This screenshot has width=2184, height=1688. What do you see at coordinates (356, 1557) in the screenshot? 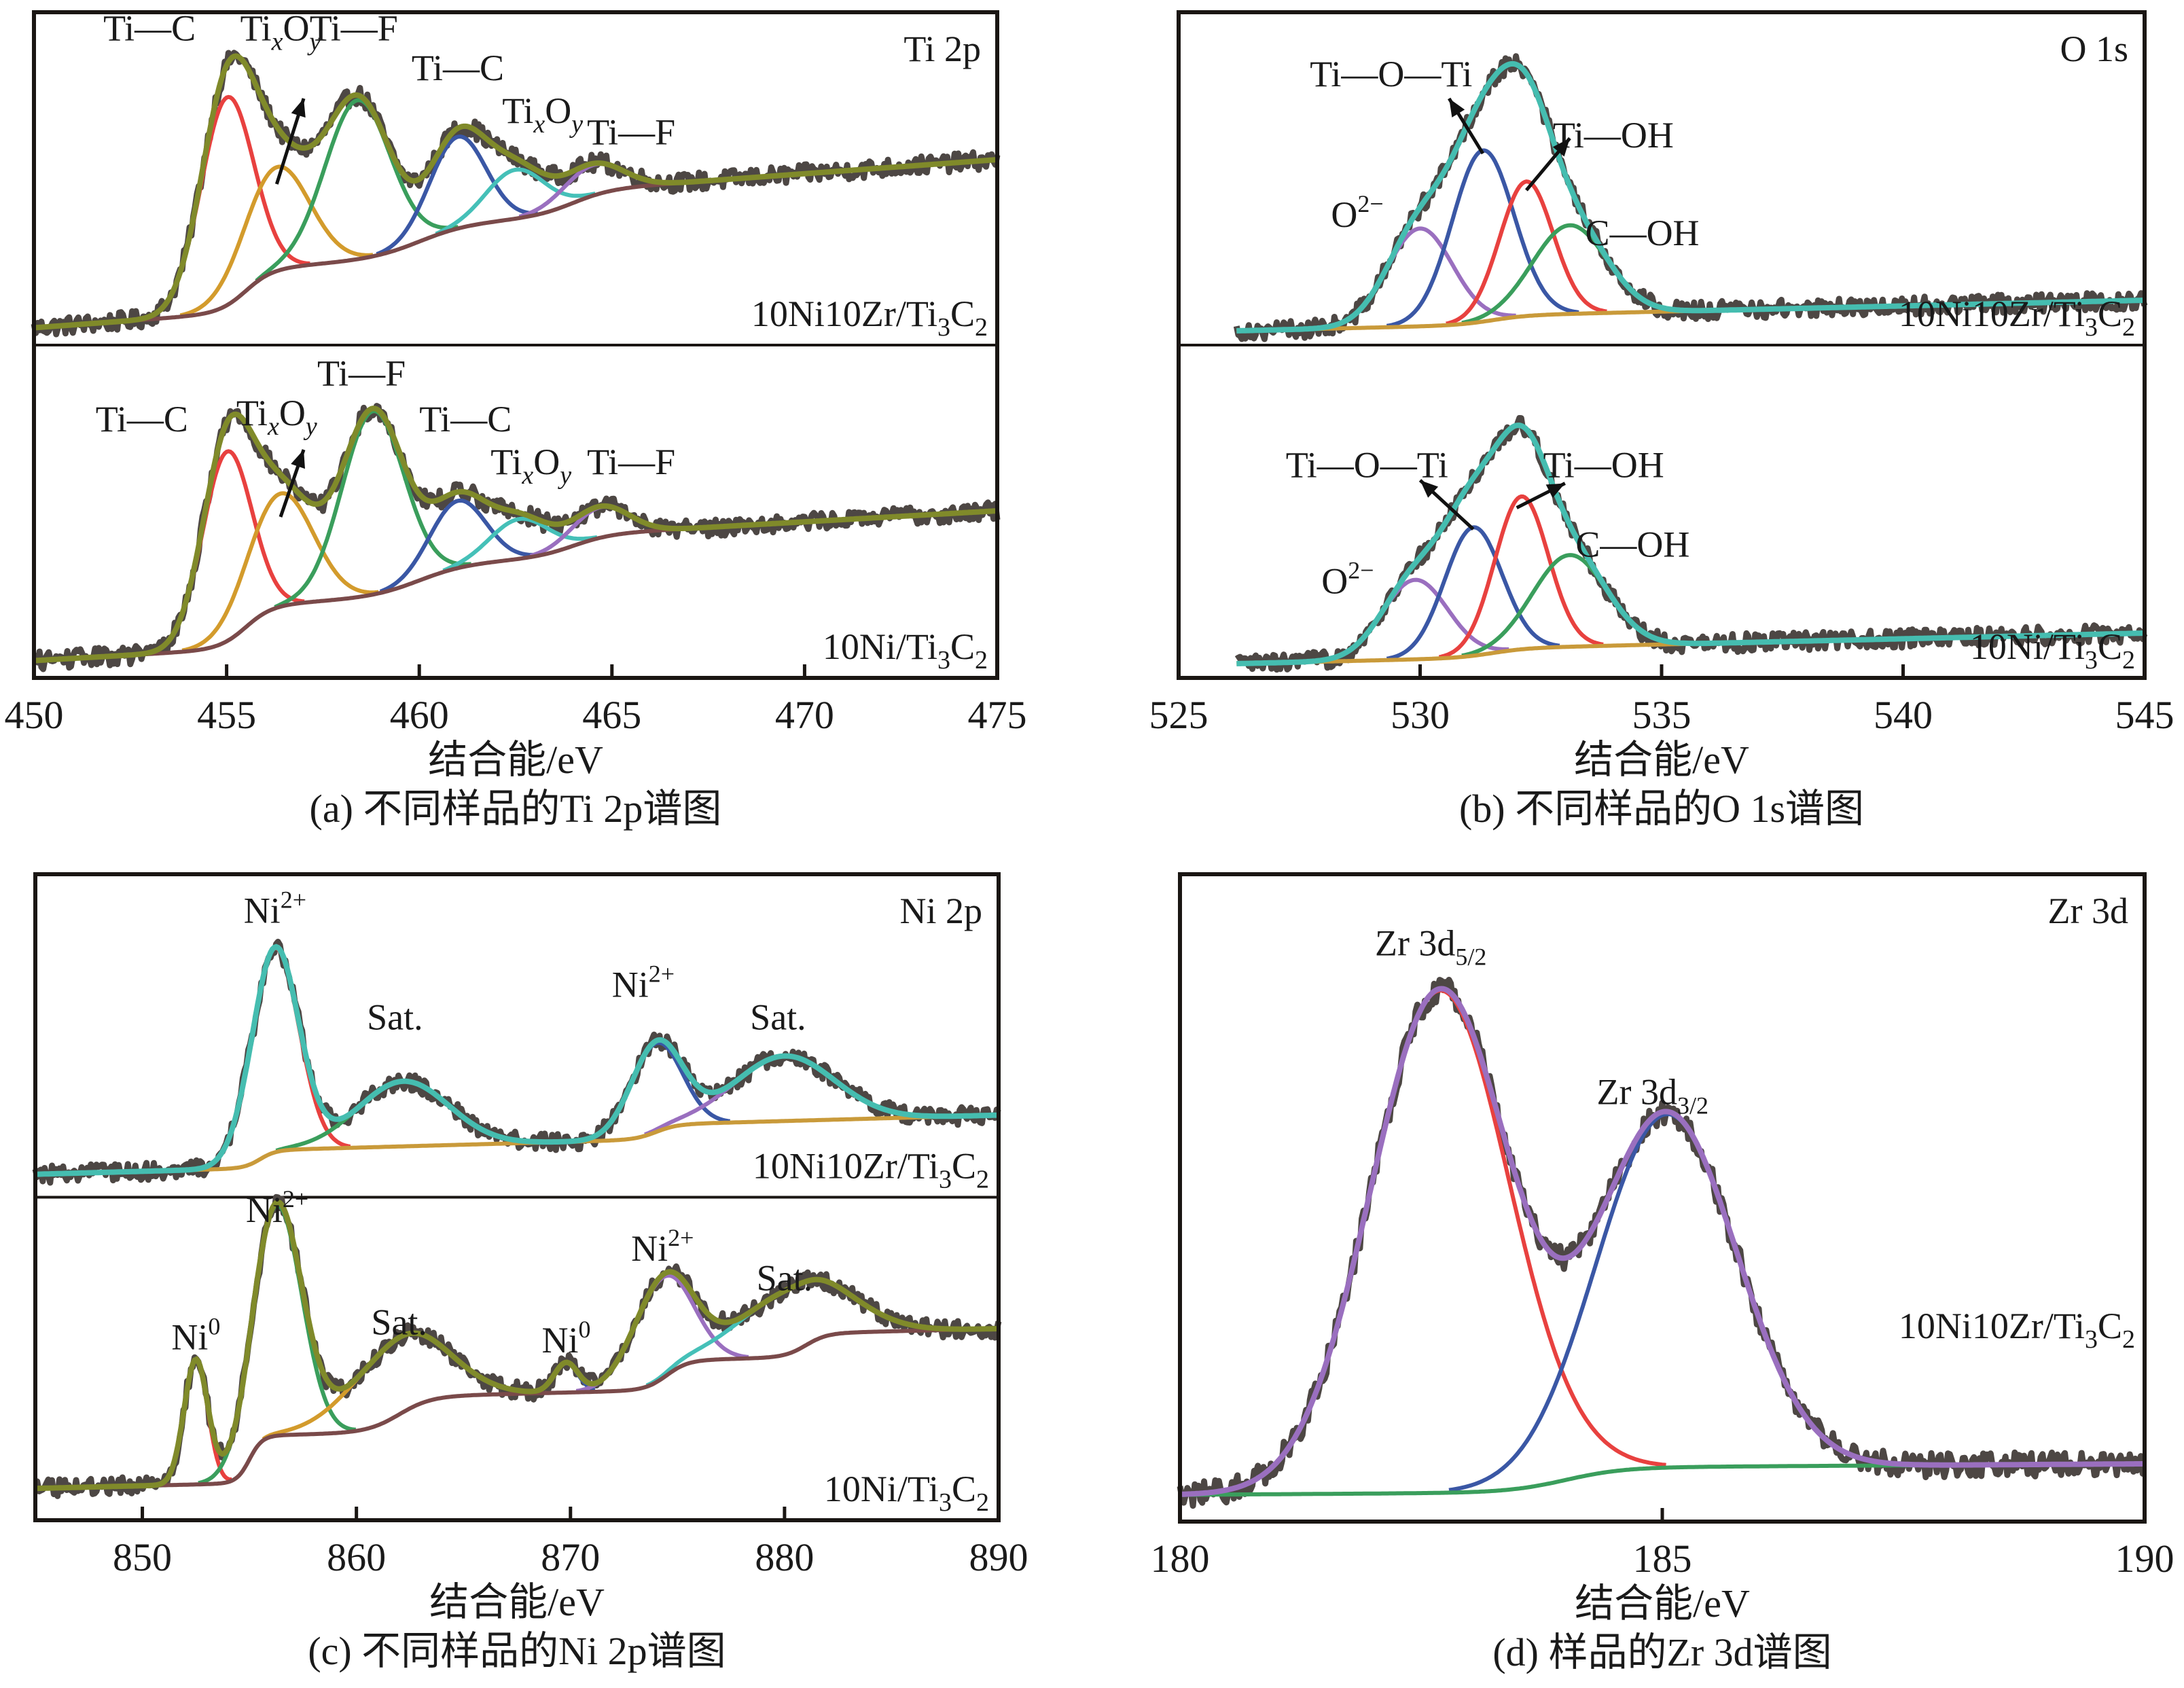
I see `x-tick-label: 860` at bounding box center [356, 1557].